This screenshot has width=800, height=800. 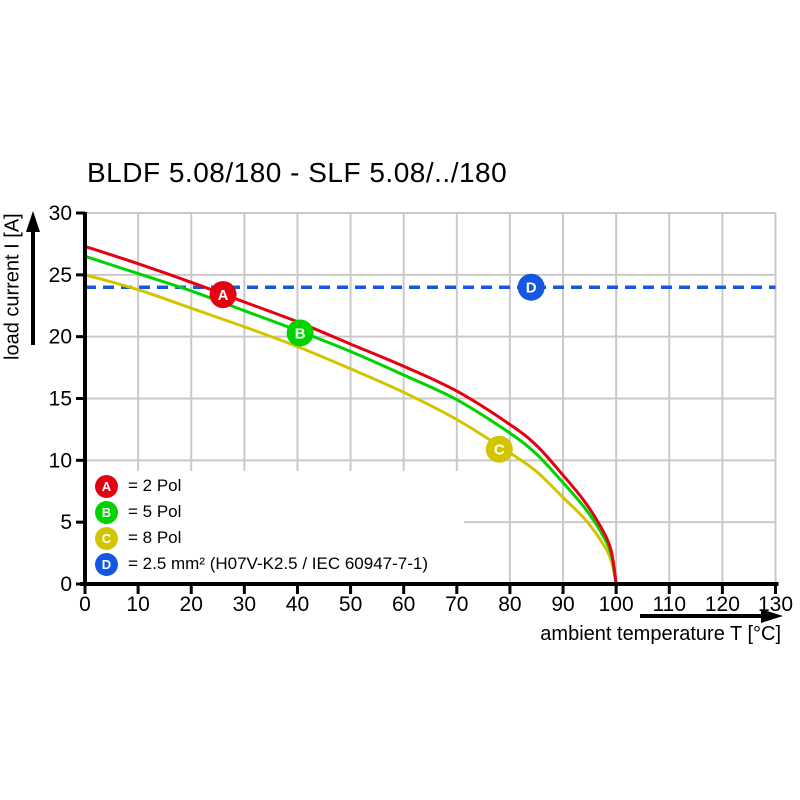 I want to click on x-tick-label: 0, so click(x=85, y=604).